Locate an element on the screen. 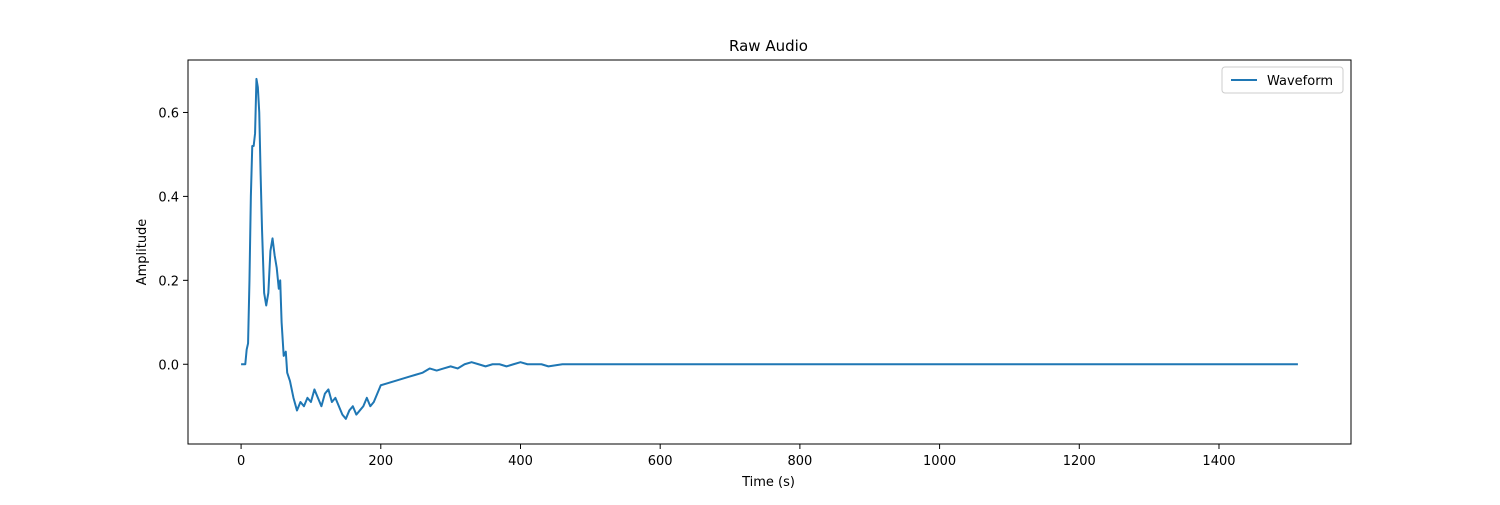  x-tick-label: 200 is located at coordinates (380, 461).